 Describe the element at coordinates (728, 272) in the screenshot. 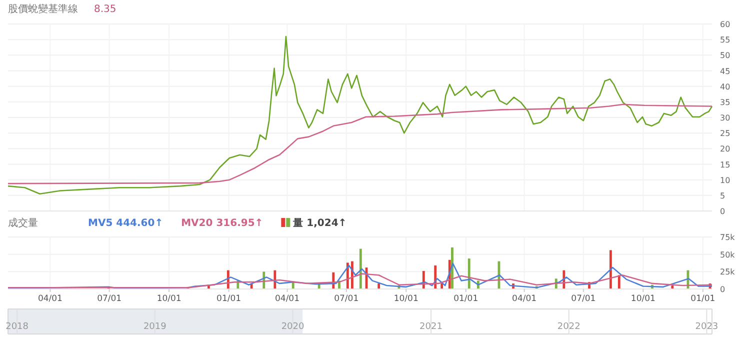

I see `y-tick-label: 25k` at that location.